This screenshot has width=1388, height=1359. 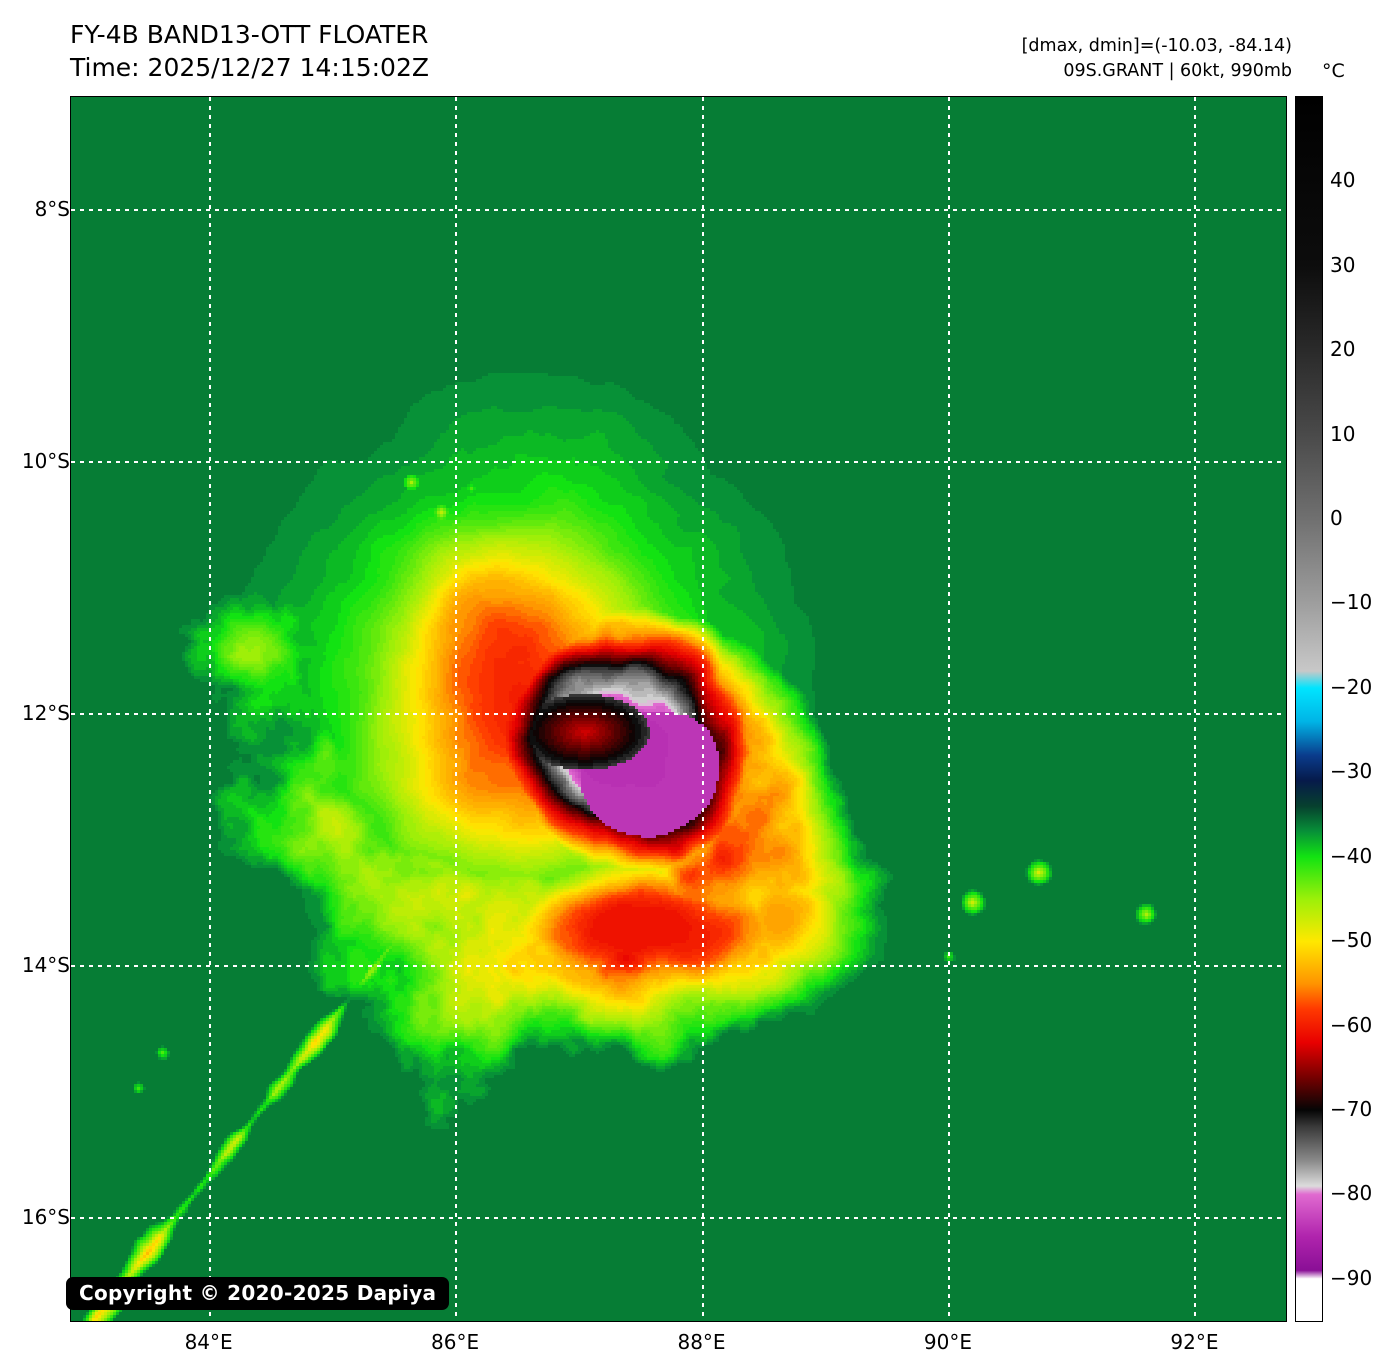 I want to click on colorbar-tick: 10, so click(x=1343, y=433).